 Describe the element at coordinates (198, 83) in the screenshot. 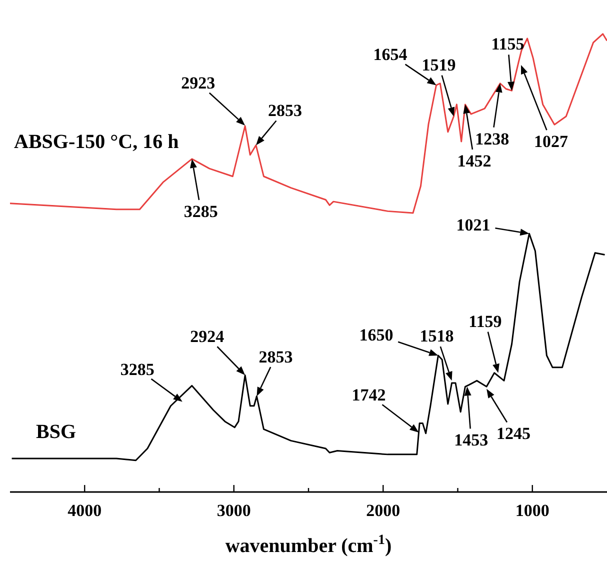

I see `annotation: 2923` at that location.